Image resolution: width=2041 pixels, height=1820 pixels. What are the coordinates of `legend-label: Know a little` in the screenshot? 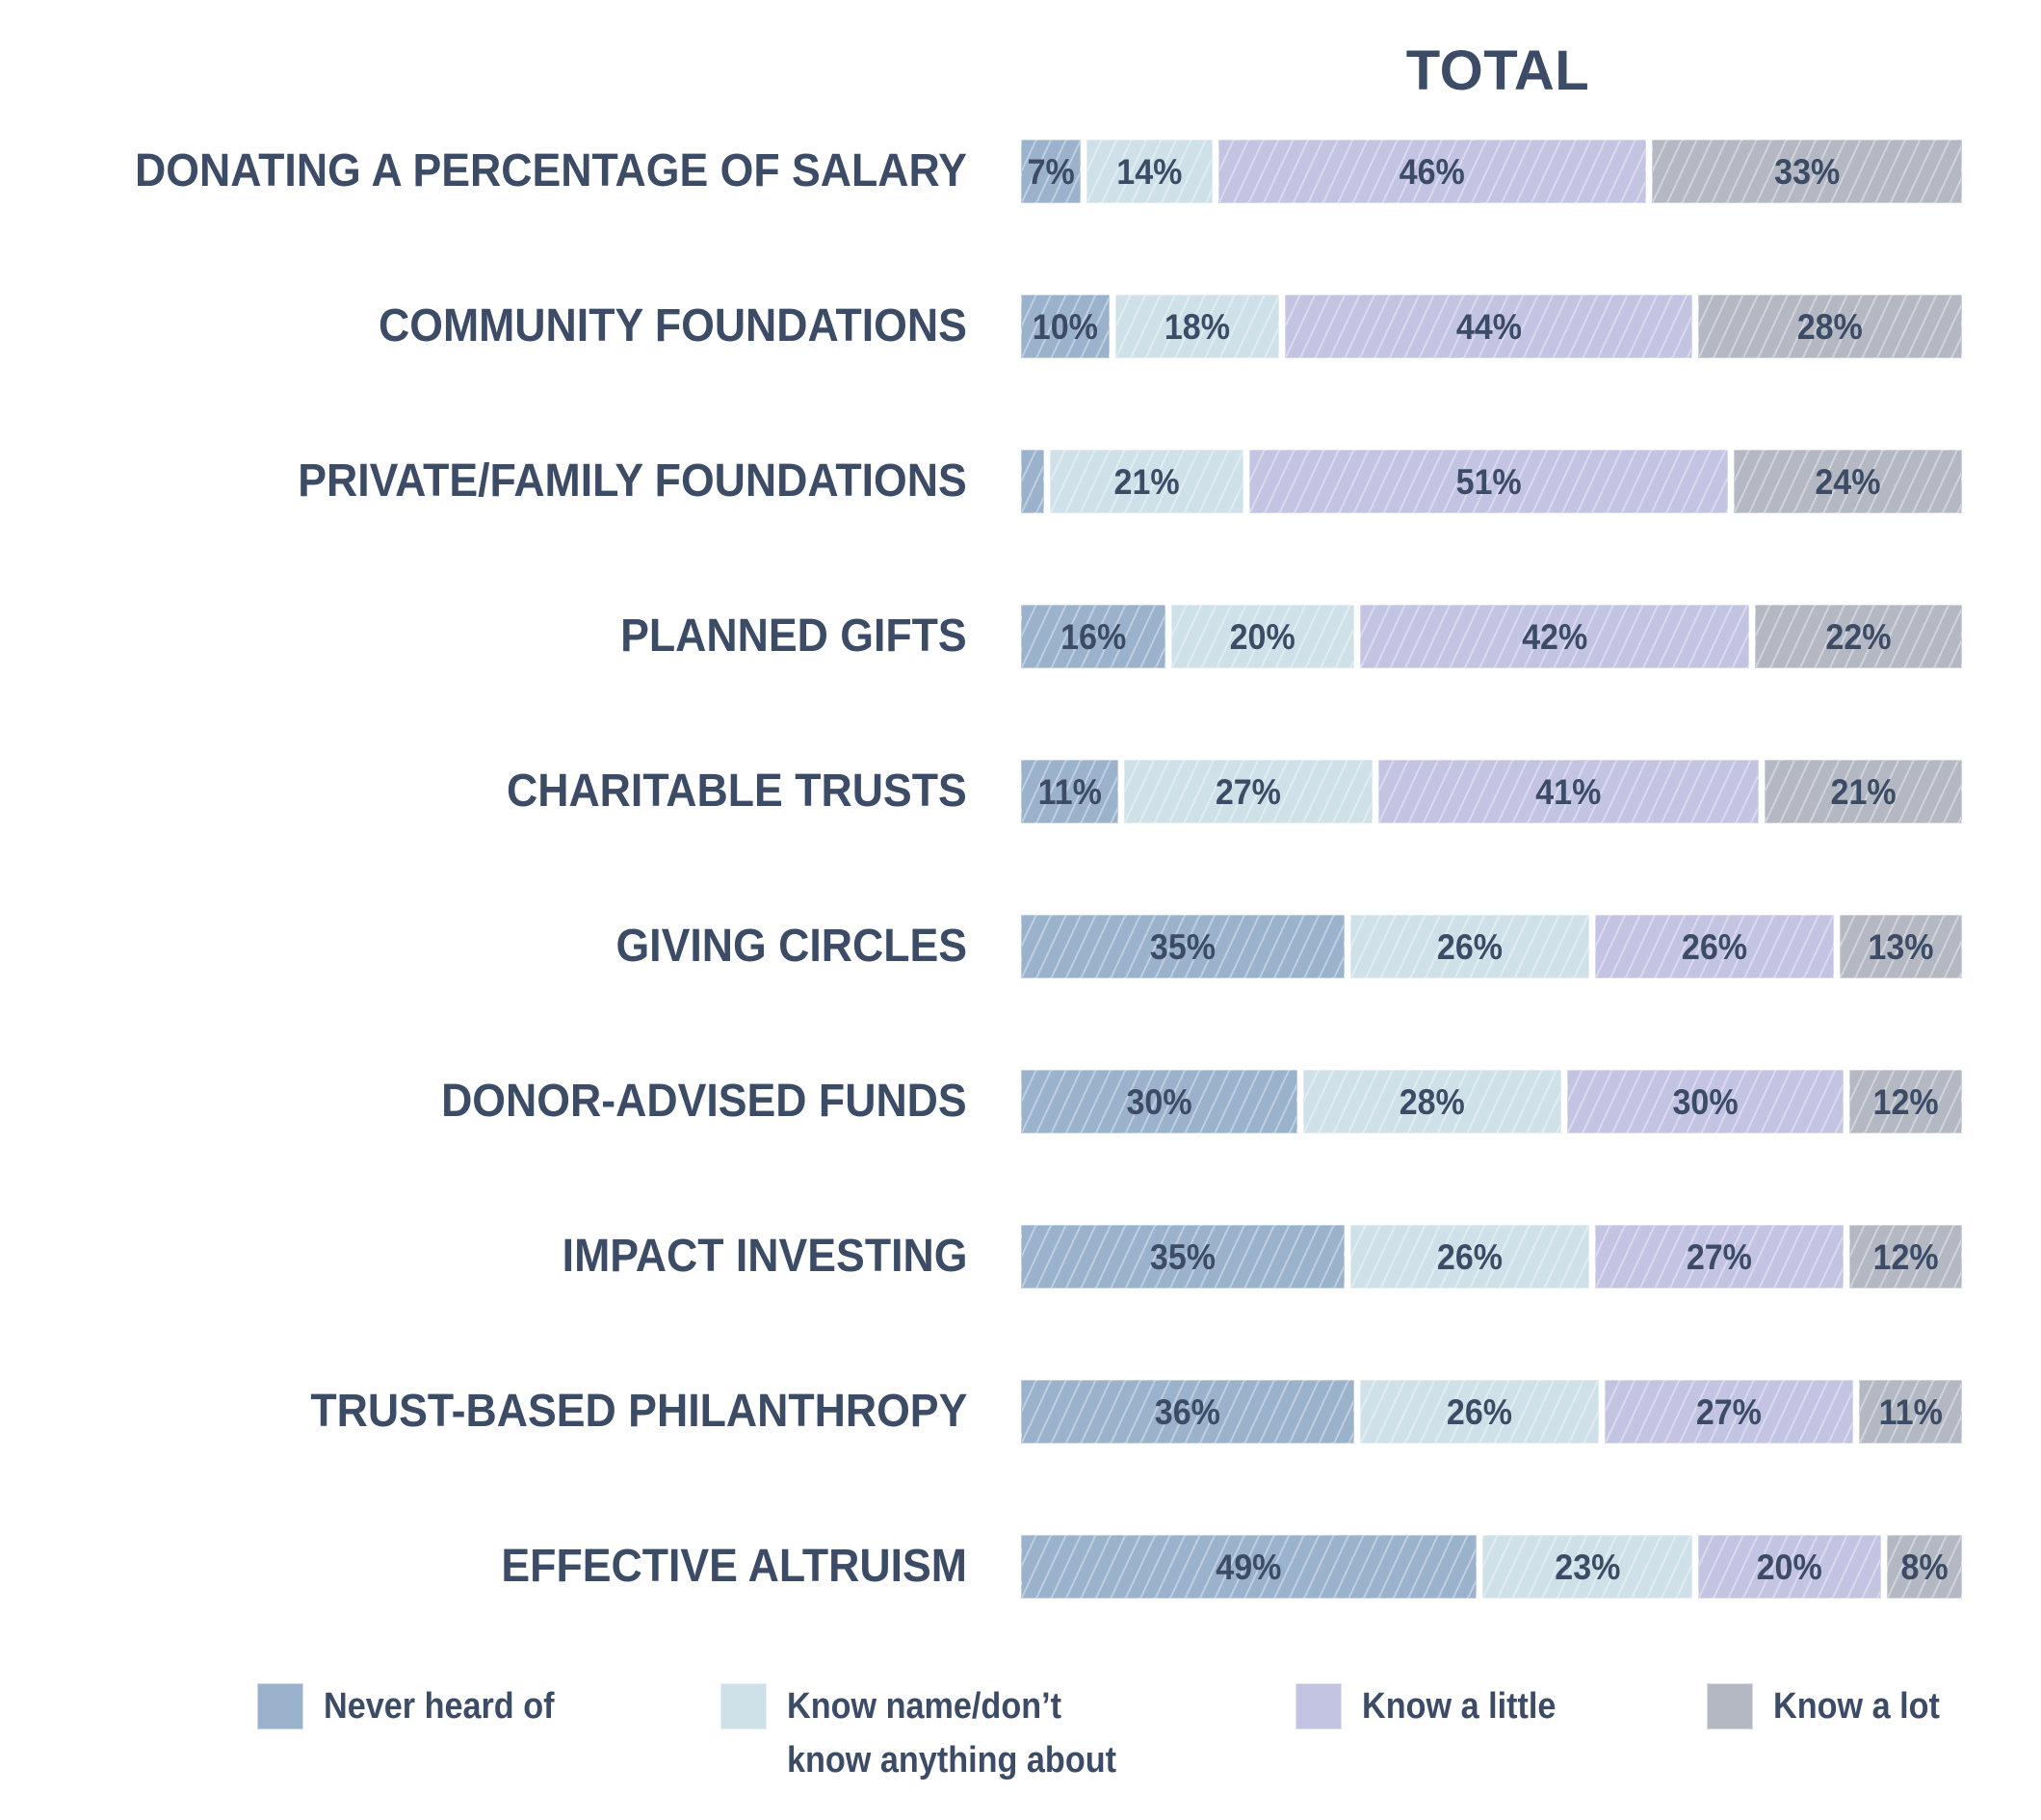 It's located at (1459, 1706).